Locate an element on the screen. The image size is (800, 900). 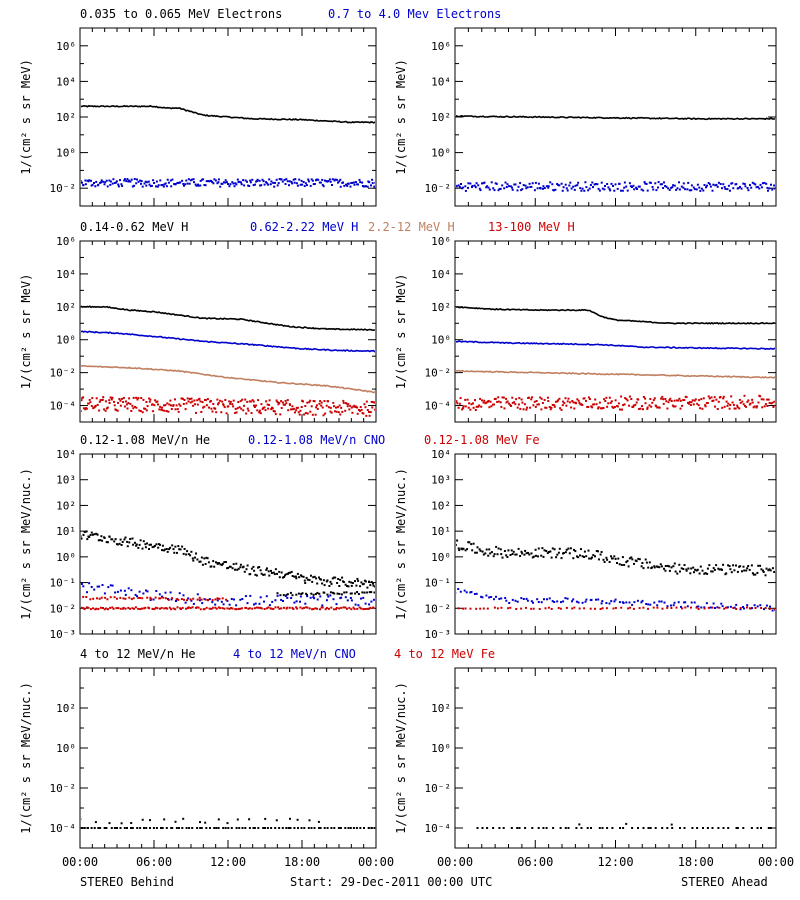
legend-label: 0.62-2.22 MeV H is located at coordinates (304, 227).